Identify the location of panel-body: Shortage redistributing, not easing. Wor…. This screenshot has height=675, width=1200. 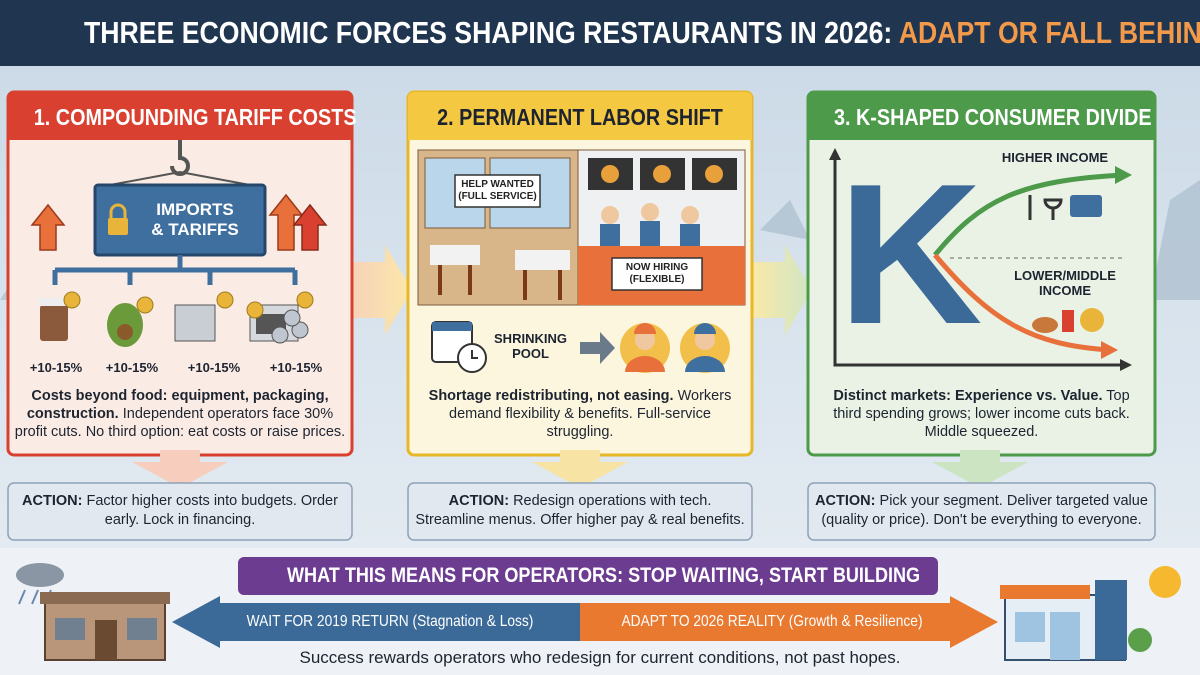
(580, 414).